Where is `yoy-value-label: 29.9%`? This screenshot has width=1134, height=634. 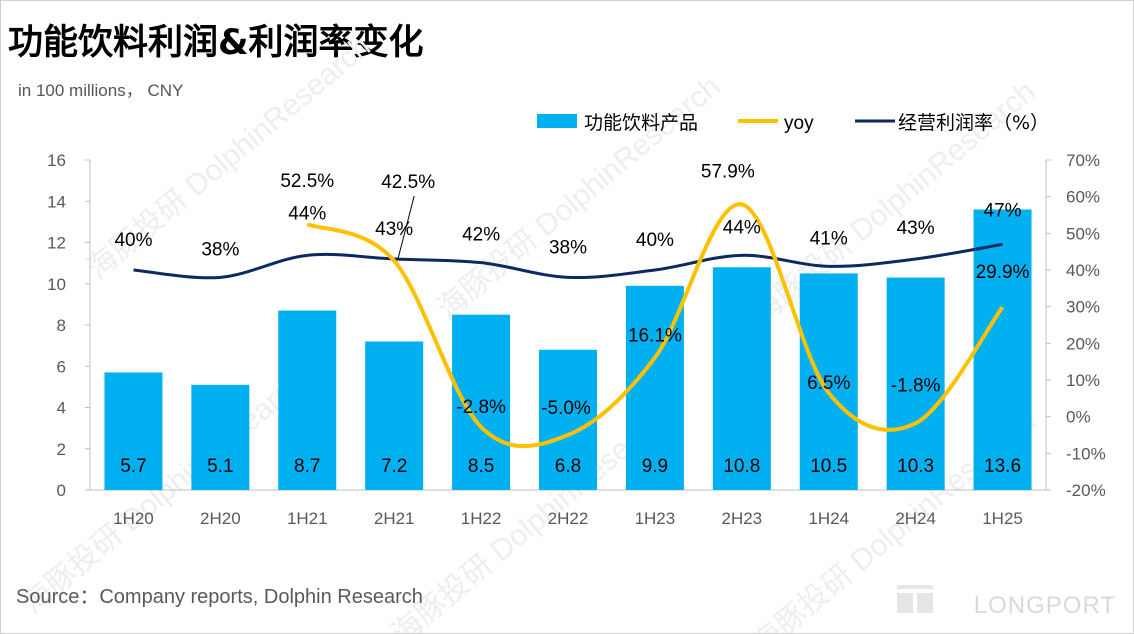
yoy-value-label: 29.9% is located at coordinates (1003, 272).